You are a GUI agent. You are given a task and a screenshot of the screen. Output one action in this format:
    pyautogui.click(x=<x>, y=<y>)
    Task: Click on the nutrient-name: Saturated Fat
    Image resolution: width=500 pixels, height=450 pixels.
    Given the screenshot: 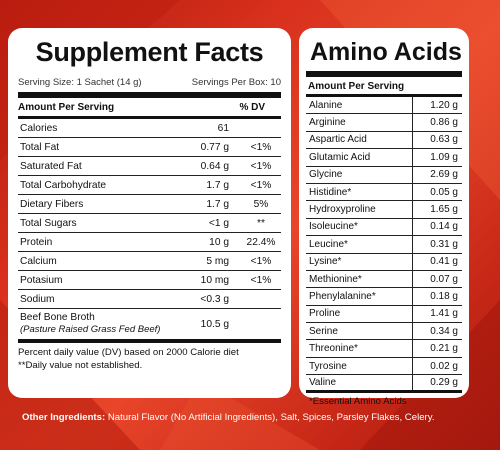 What is the action you would take?
    pyautogui.click(x=51, y=166)
    